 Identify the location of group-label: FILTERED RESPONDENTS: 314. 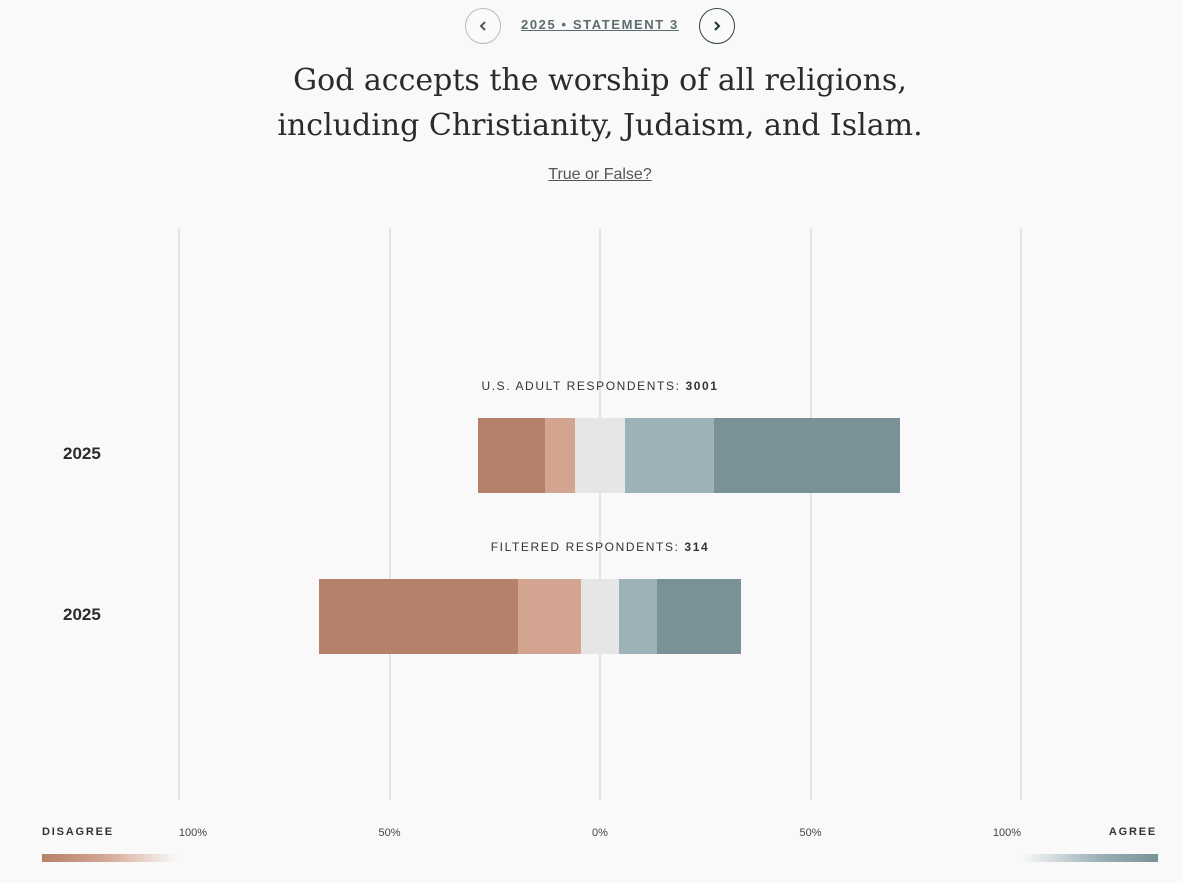
(600, 547).